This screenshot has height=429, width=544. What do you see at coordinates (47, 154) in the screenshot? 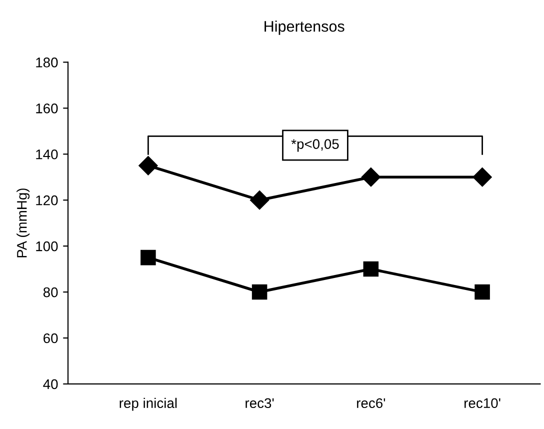
I see `y-tick-label: 140` at bounding box center [47, 154].